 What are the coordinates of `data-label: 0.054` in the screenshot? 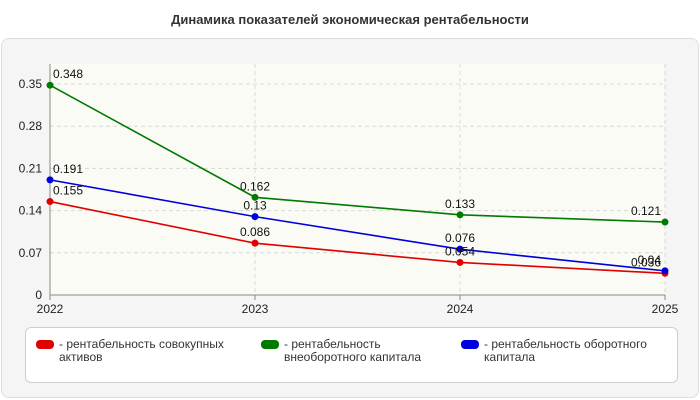 It's located at (460, 251).